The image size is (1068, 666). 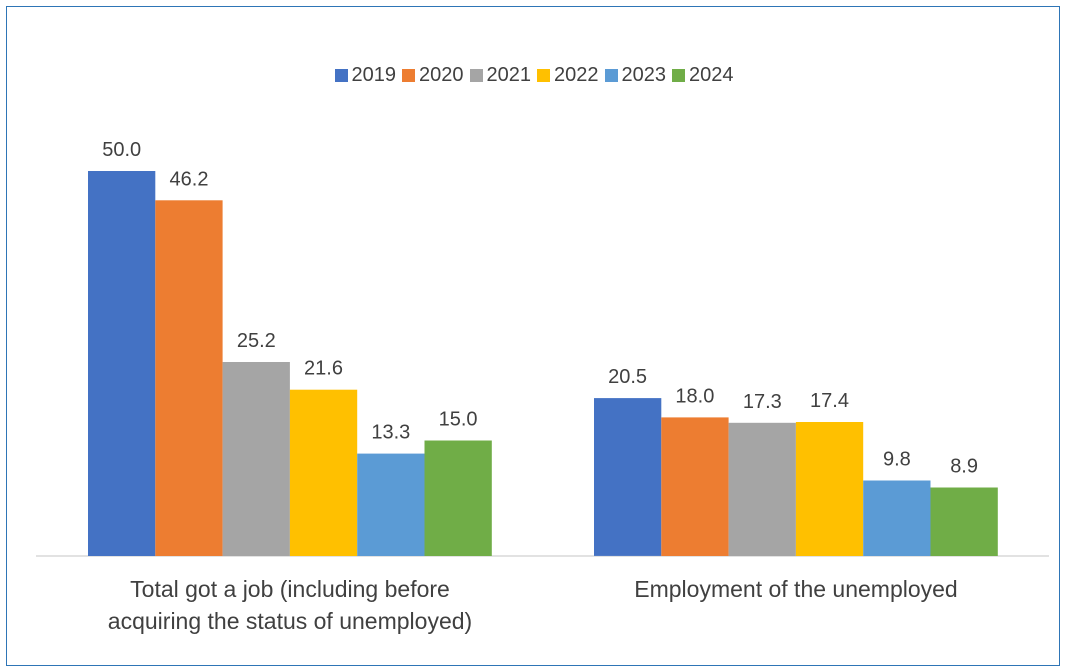 What do you see at coordinates (323, 472) in the screenshot?
I see `bar-2022-cat1` at bounding box center [323, 472].